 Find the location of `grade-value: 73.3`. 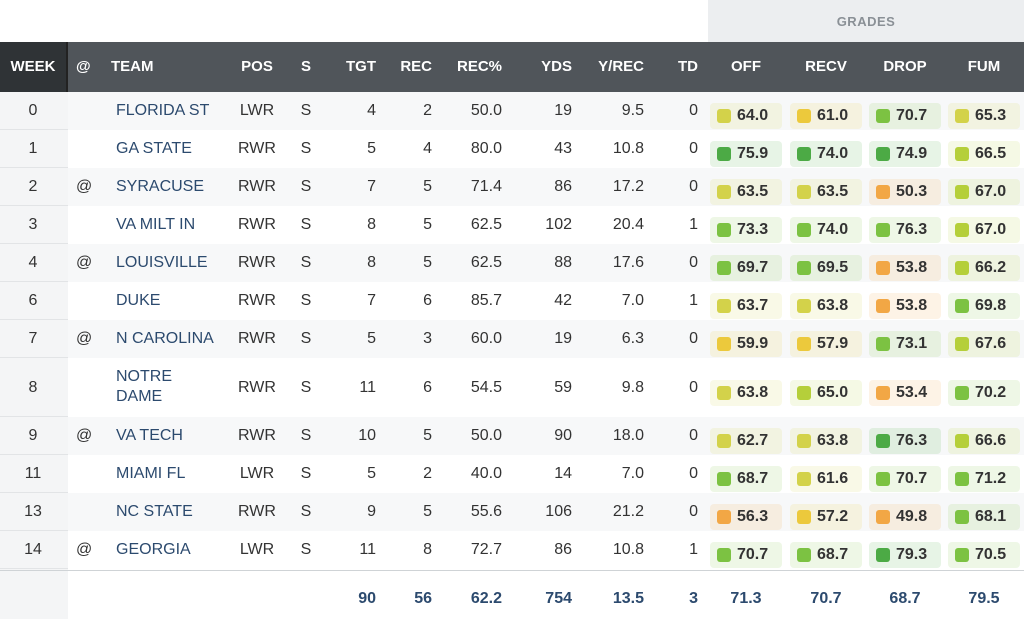

grade-value: 73.3 is located at coordinates (753, 229).